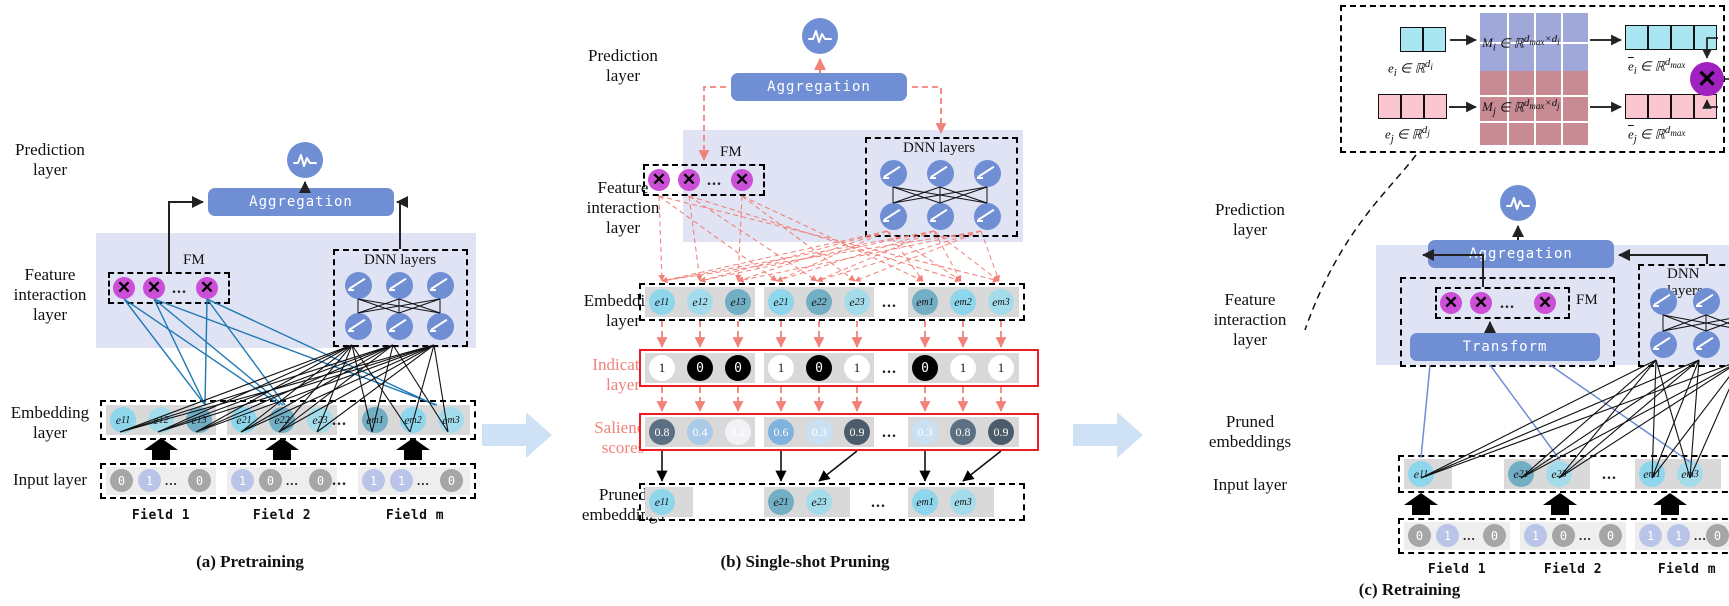 The height and width of the screenshot is (606, 1729). Describe the element at coordinates (1521, 43) in the screenshot. I see `matrix-m-i-label: Mi ∈ ℝdmax×di` at that location.